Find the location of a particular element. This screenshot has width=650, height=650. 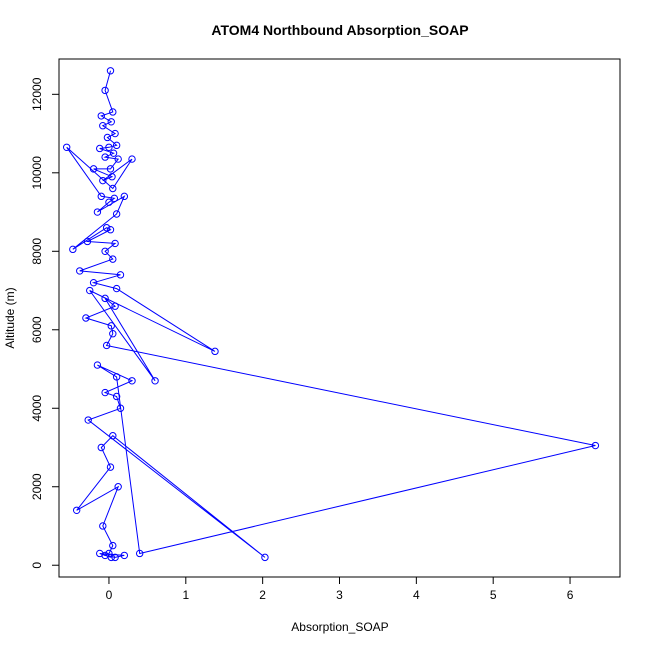

x-axis-label: Absorption_SOAP is located at coordinates (339, 627).